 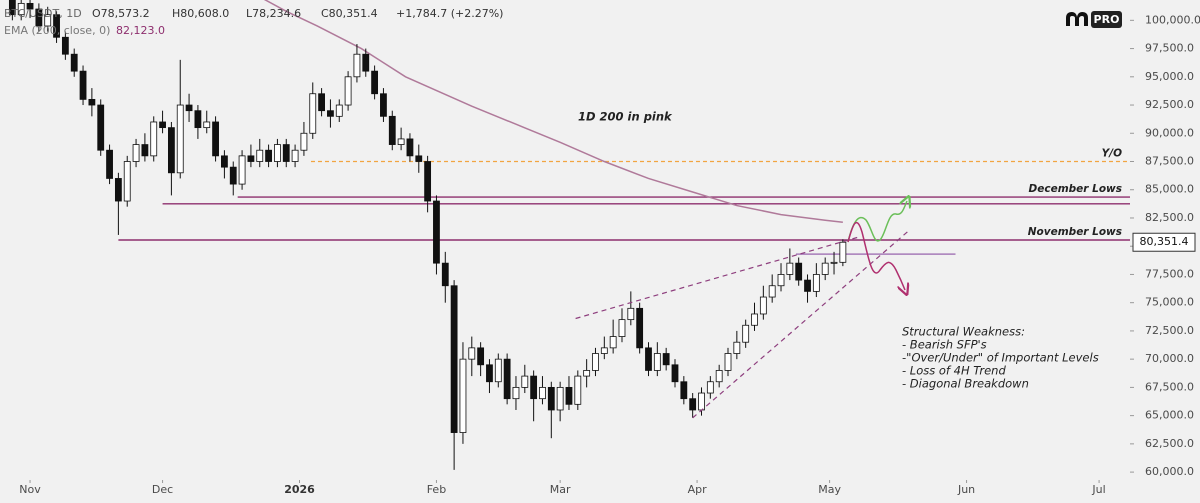 I want to click on y-tick-label: 60,000.0, so click(x=1169, y=471).